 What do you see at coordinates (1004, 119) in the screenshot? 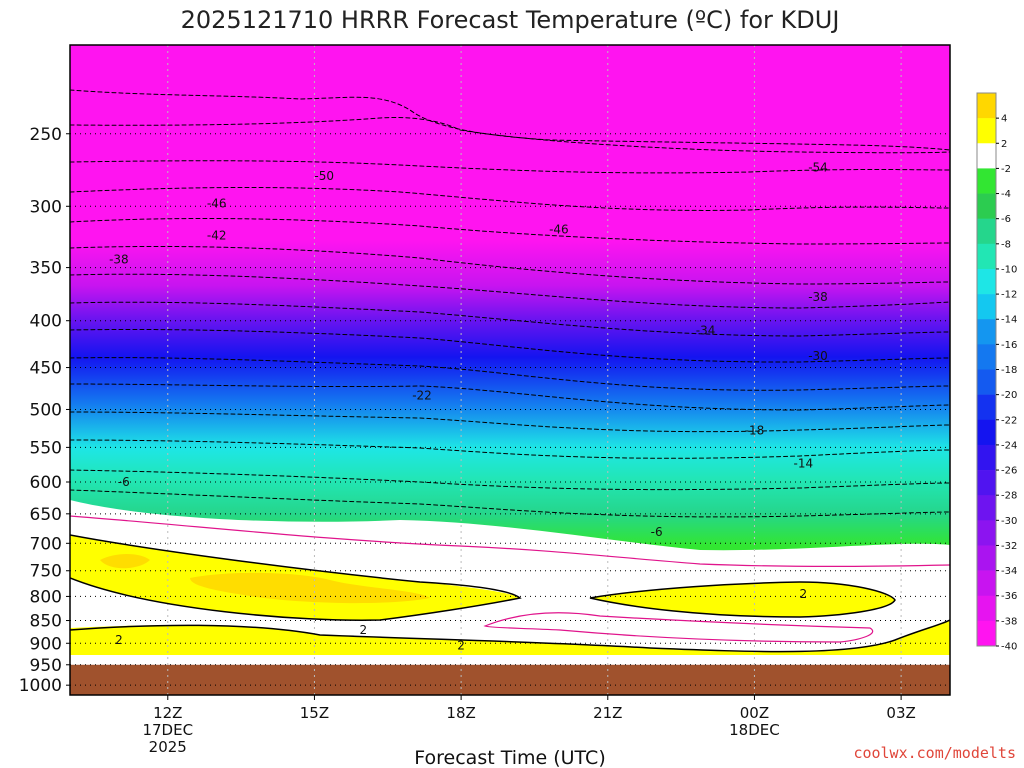
I see `colorbar-tick-label: 4` at bounding box center [1004, 119].